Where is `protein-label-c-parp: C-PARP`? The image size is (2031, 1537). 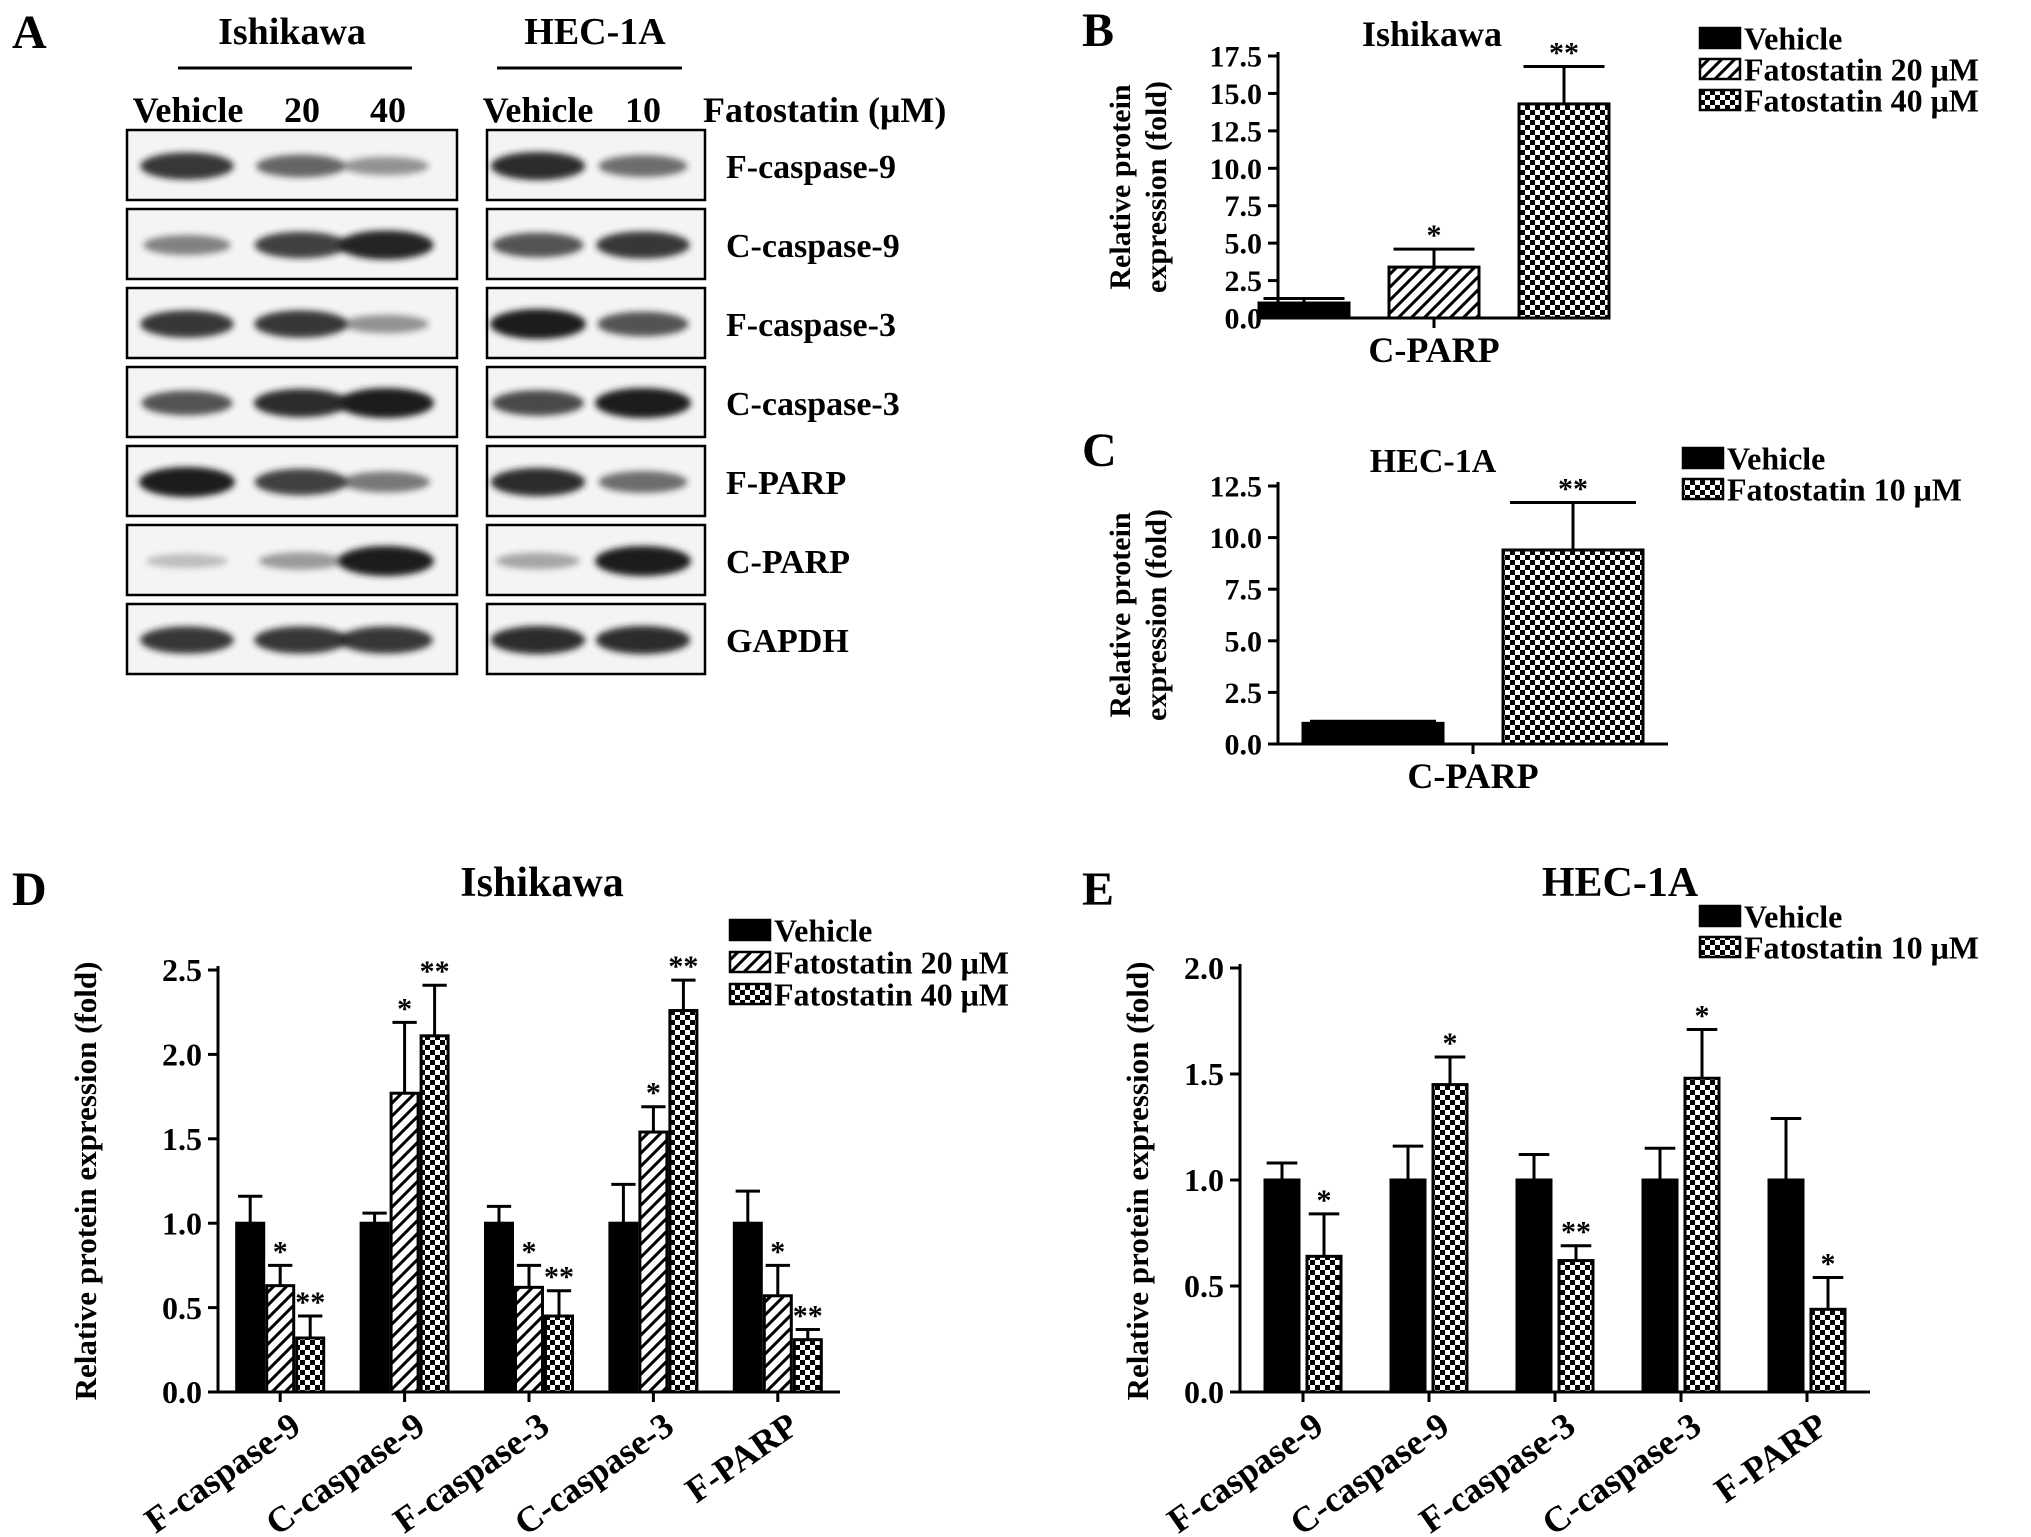 protein-label-c-parp: C-PARP is located at coordinates (788, 562).